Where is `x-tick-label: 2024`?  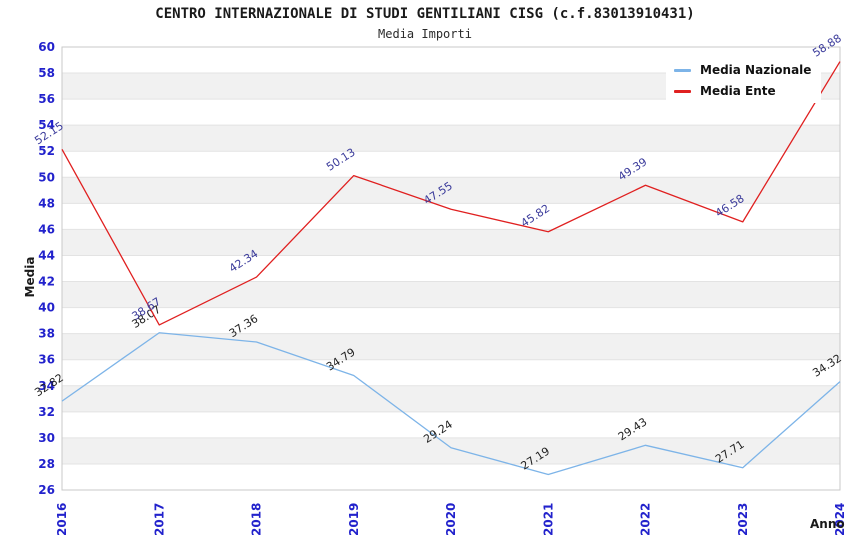 x-tick-label: 2024 is located at coordinates (840, 519).